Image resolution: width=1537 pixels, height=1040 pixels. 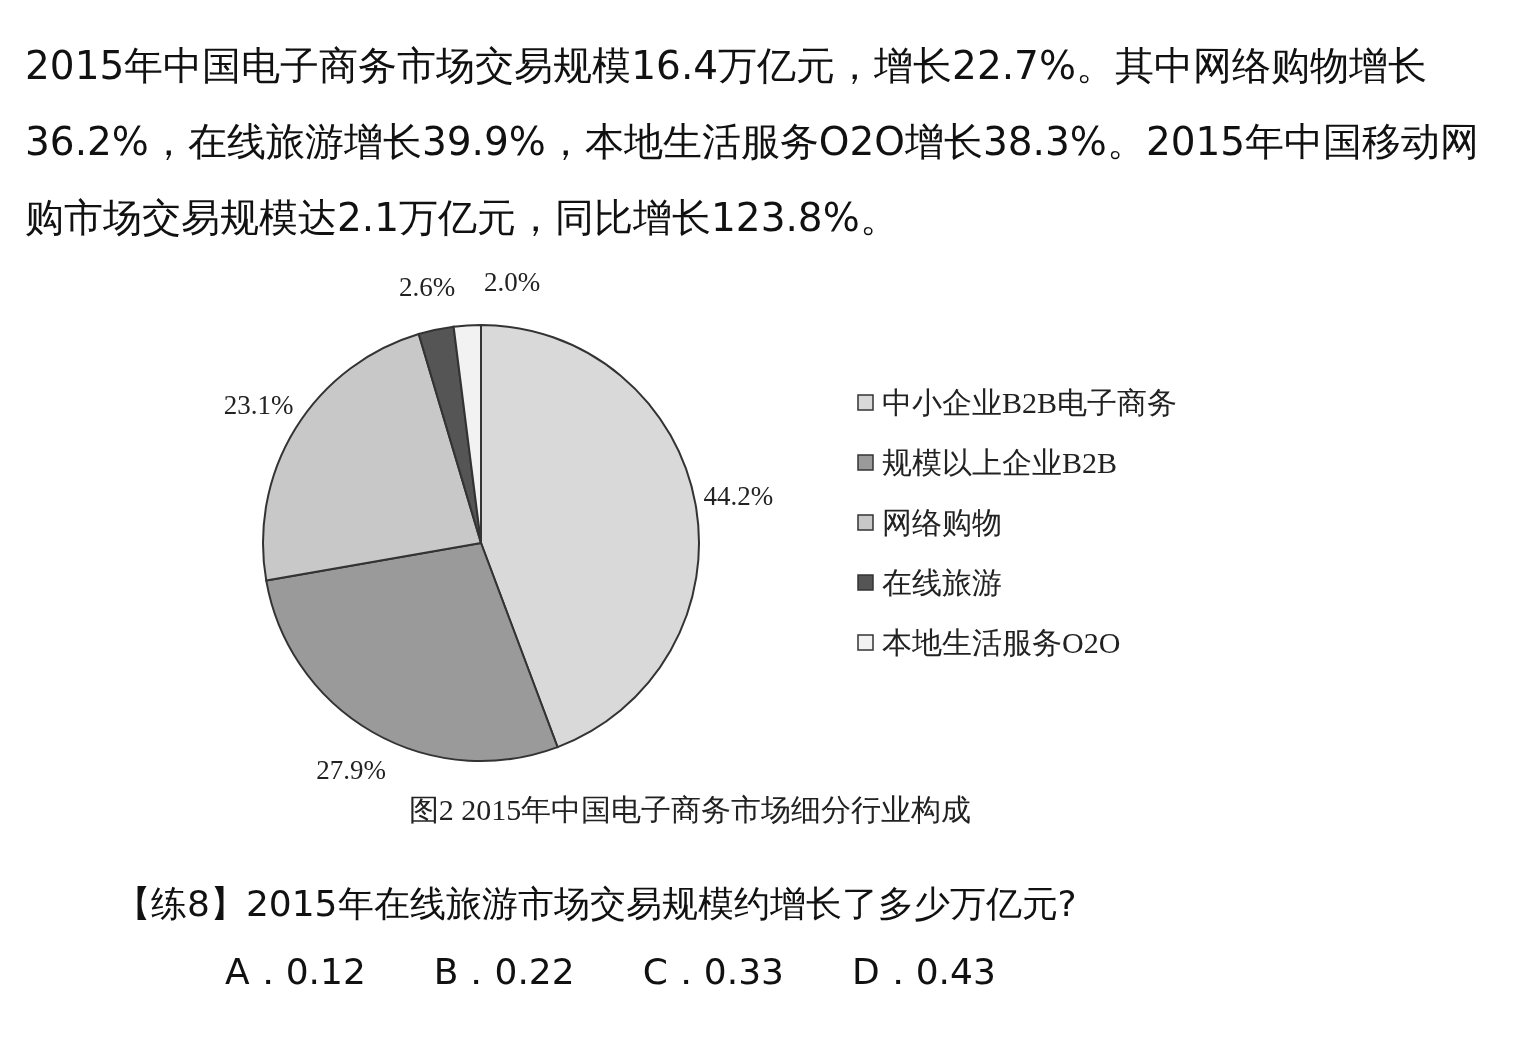 What do you see at coordinates (596, 904) in the screenshot?
I see `text: 【练8】2015年在线旅游市场交易规模约增长了多少万亿元?` at bounding box center [596, 904].